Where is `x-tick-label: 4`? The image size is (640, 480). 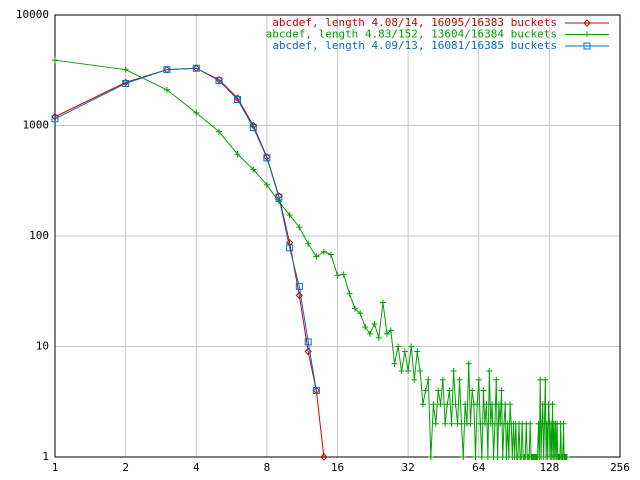 x-tick-label: 4 is located at coordinates (196, 467).